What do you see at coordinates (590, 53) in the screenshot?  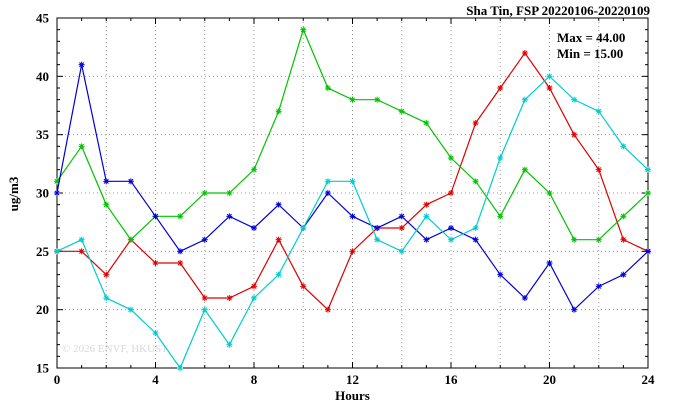 I see `min-annotation: Min = 15.00` at bounding box center [590, 53].